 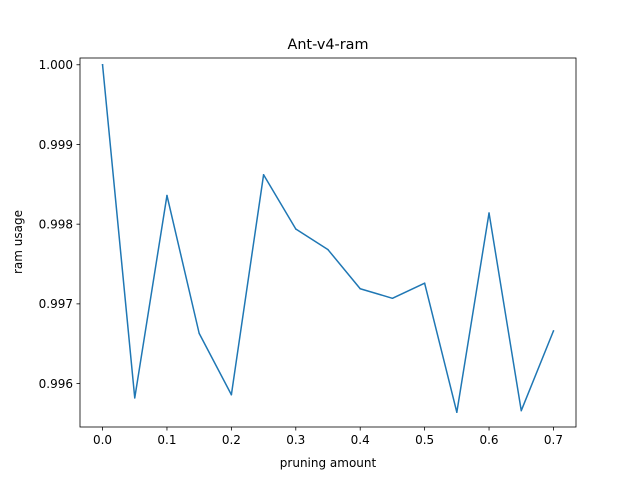 What do you see at coordinates (56, 304) in the screenshot?
I see `y-tick-label-1: 0.997` at bounding box center [56, 304].